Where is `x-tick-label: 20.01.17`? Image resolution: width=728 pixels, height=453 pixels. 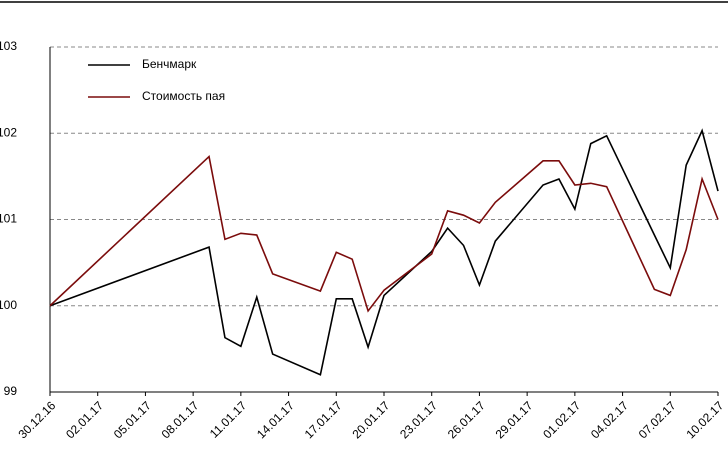
x-tick-label: 20.01.17 is located at coordinates (370, 419).